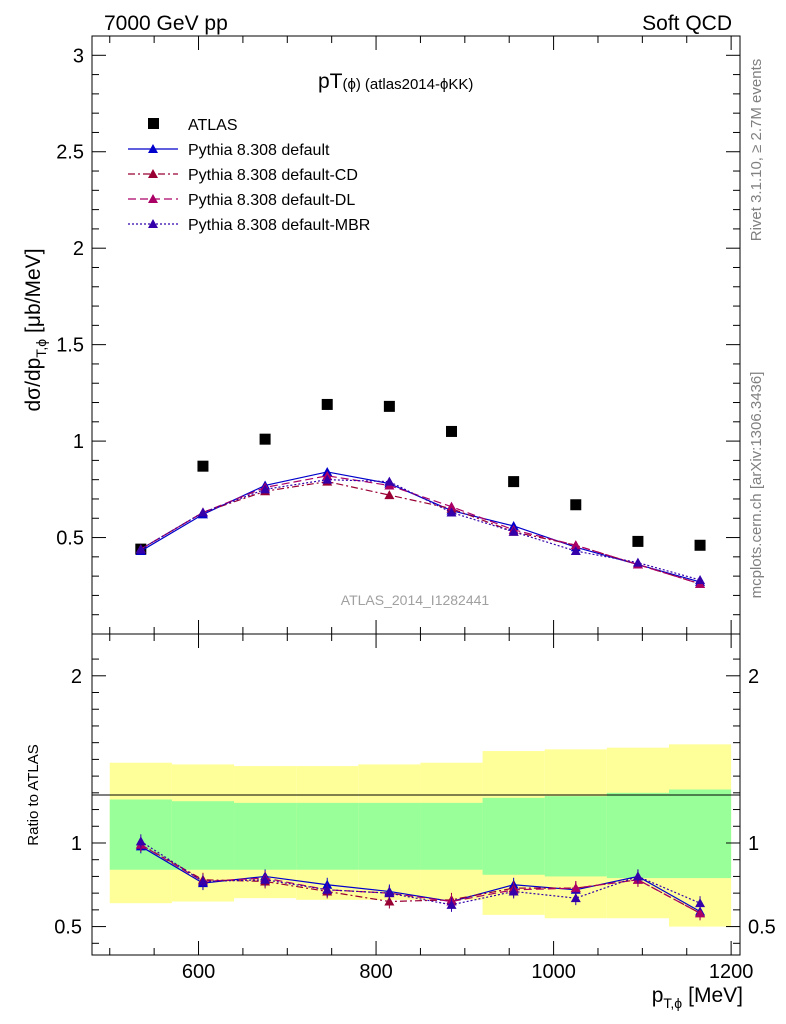 The height and width of the screenshot is (1024, 786). I want to click on ratio-xtick-label-1: 800, so click(375, 972).